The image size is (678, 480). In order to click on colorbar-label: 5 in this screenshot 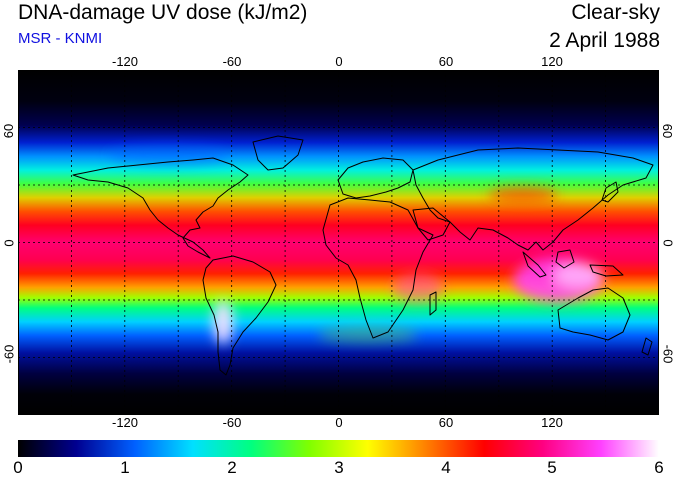, I will do `click(552, 467)`.